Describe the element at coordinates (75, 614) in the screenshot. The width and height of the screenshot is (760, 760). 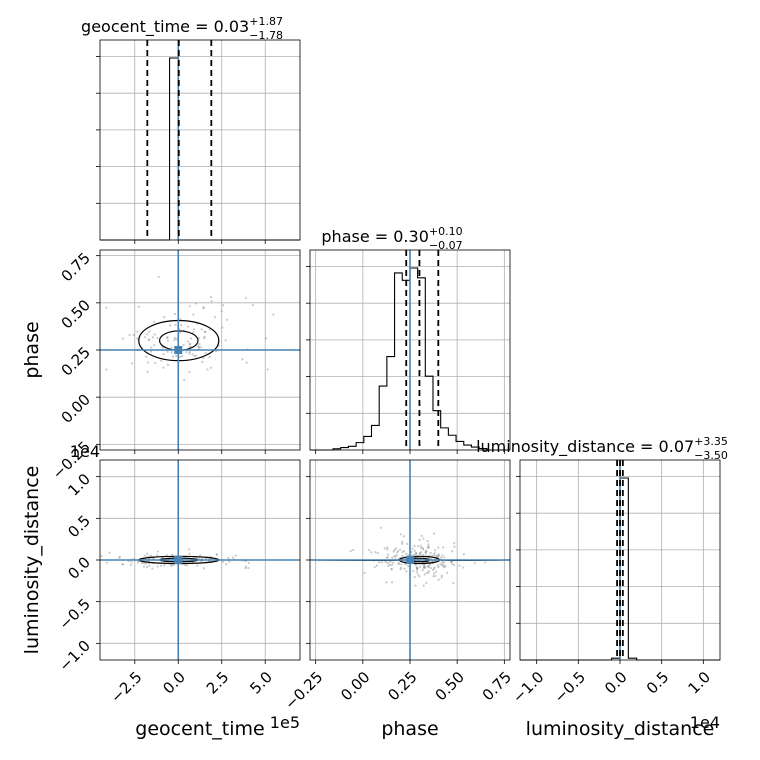
I see `y-tick-label: −0.5` at that location.